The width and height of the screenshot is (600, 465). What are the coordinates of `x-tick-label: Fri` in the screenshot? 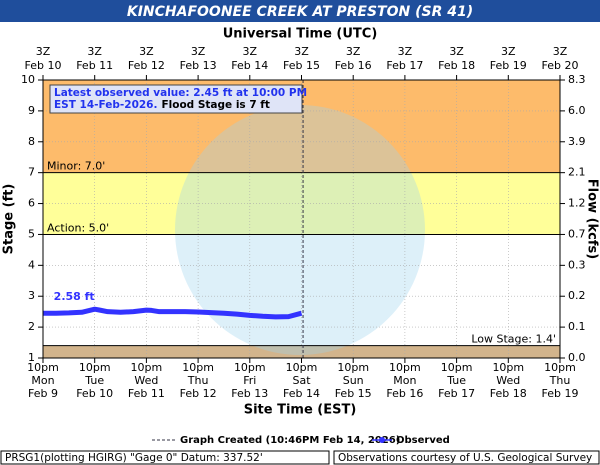 It's located at (249, 380).